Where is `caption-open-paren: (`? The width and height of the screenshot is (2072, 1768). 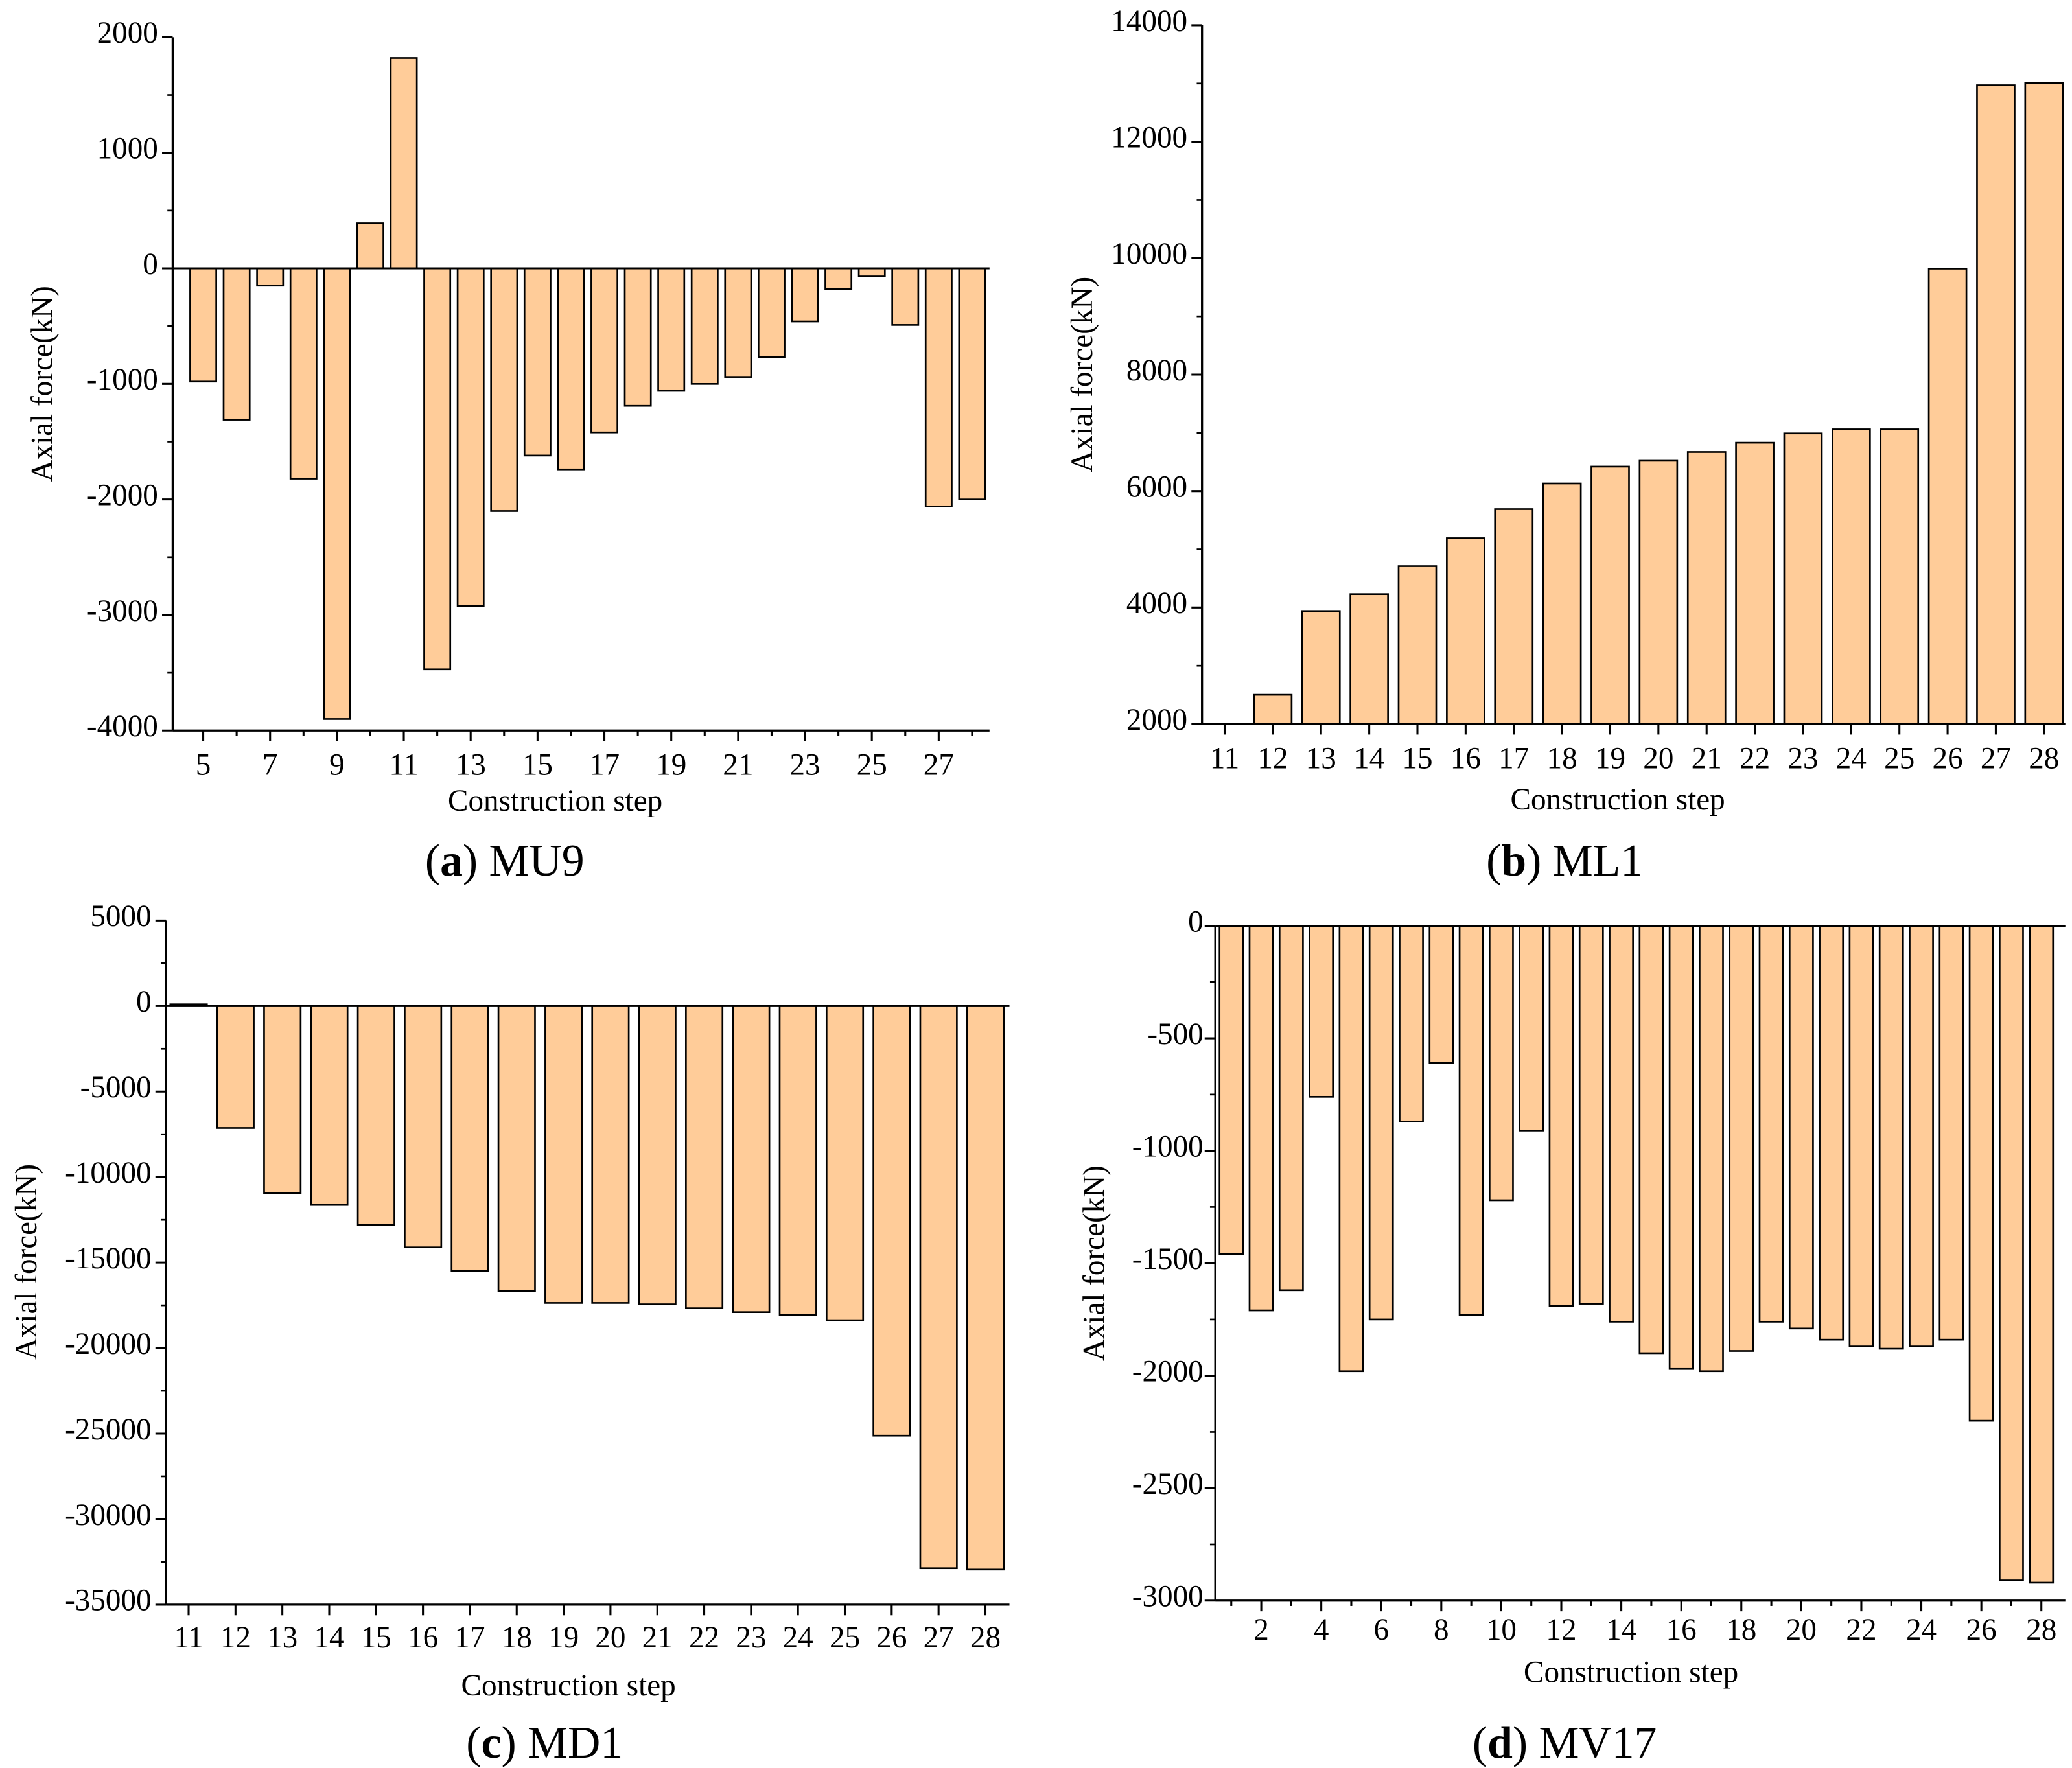 caption-open-paren: ( is located at coordinates (1480, 1743).